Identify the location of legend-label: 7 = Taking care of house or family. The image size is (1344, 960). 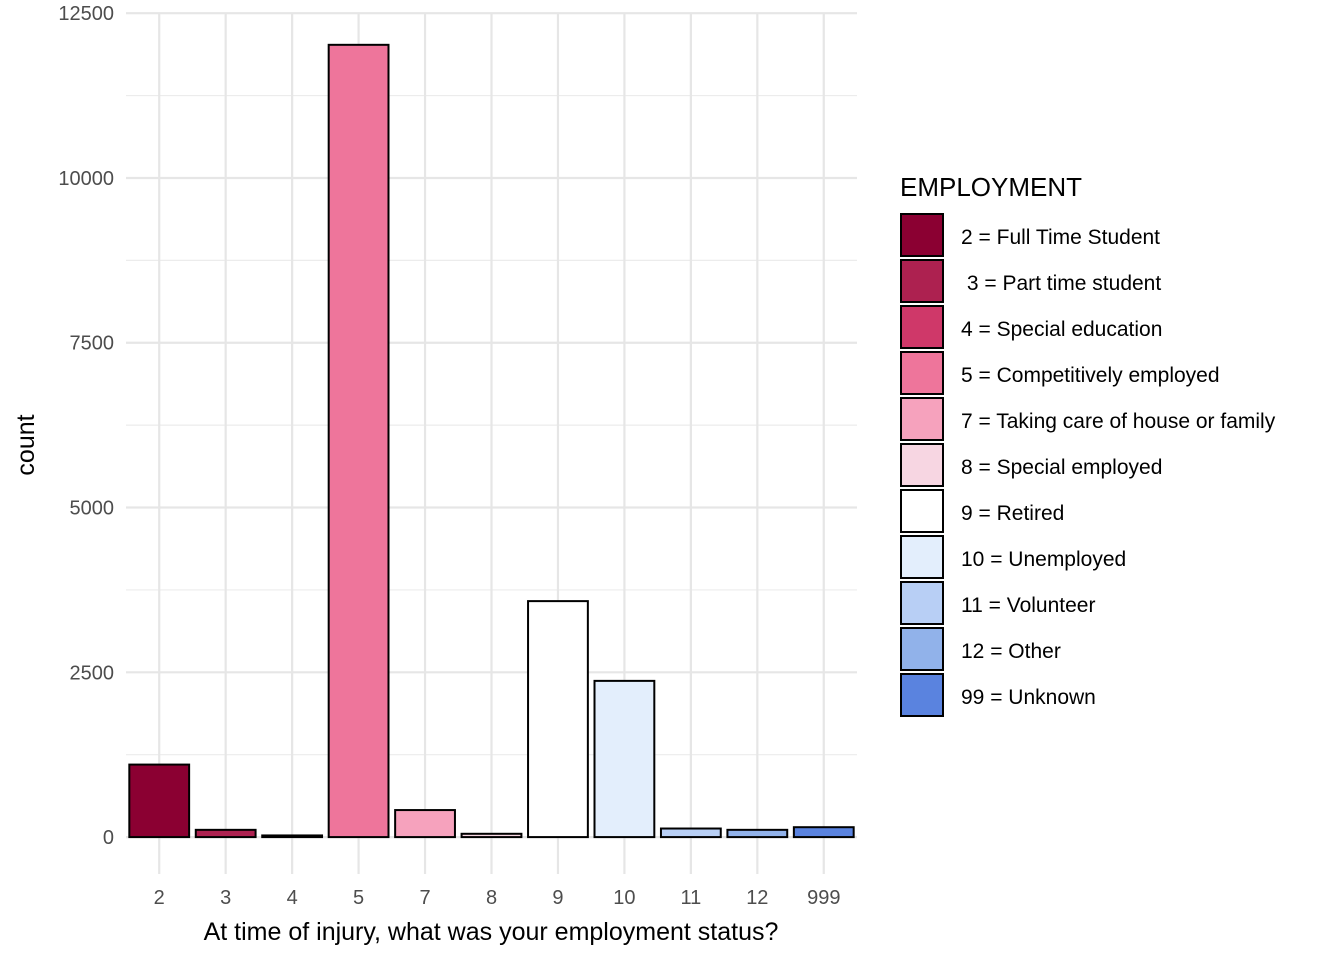
(1118, 421).